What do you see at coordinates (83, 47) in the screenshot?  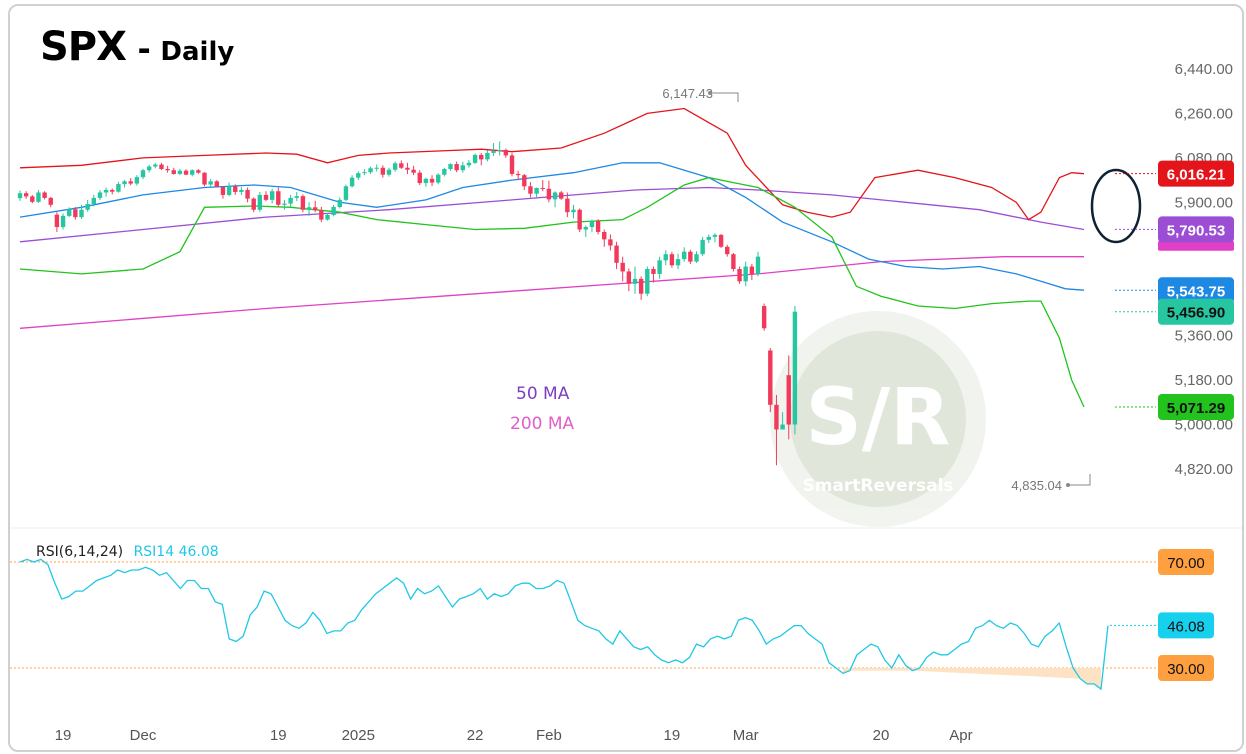 I see `symbol-label: SPX` at bounding box center [83, 47].